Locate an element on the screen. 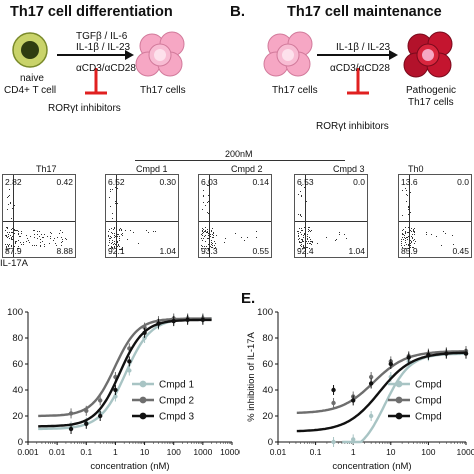 This screenshot has height=474, width=474. panel-a-cond-1: TGFβ / IL-6 is located at coordinates (102, 36).